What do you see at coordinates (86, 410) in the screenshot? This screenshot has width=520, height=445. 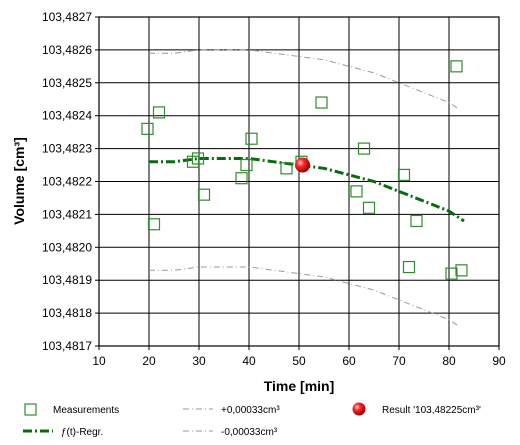 I see `legend-label: Measurements` at bounding box center [86, 410].